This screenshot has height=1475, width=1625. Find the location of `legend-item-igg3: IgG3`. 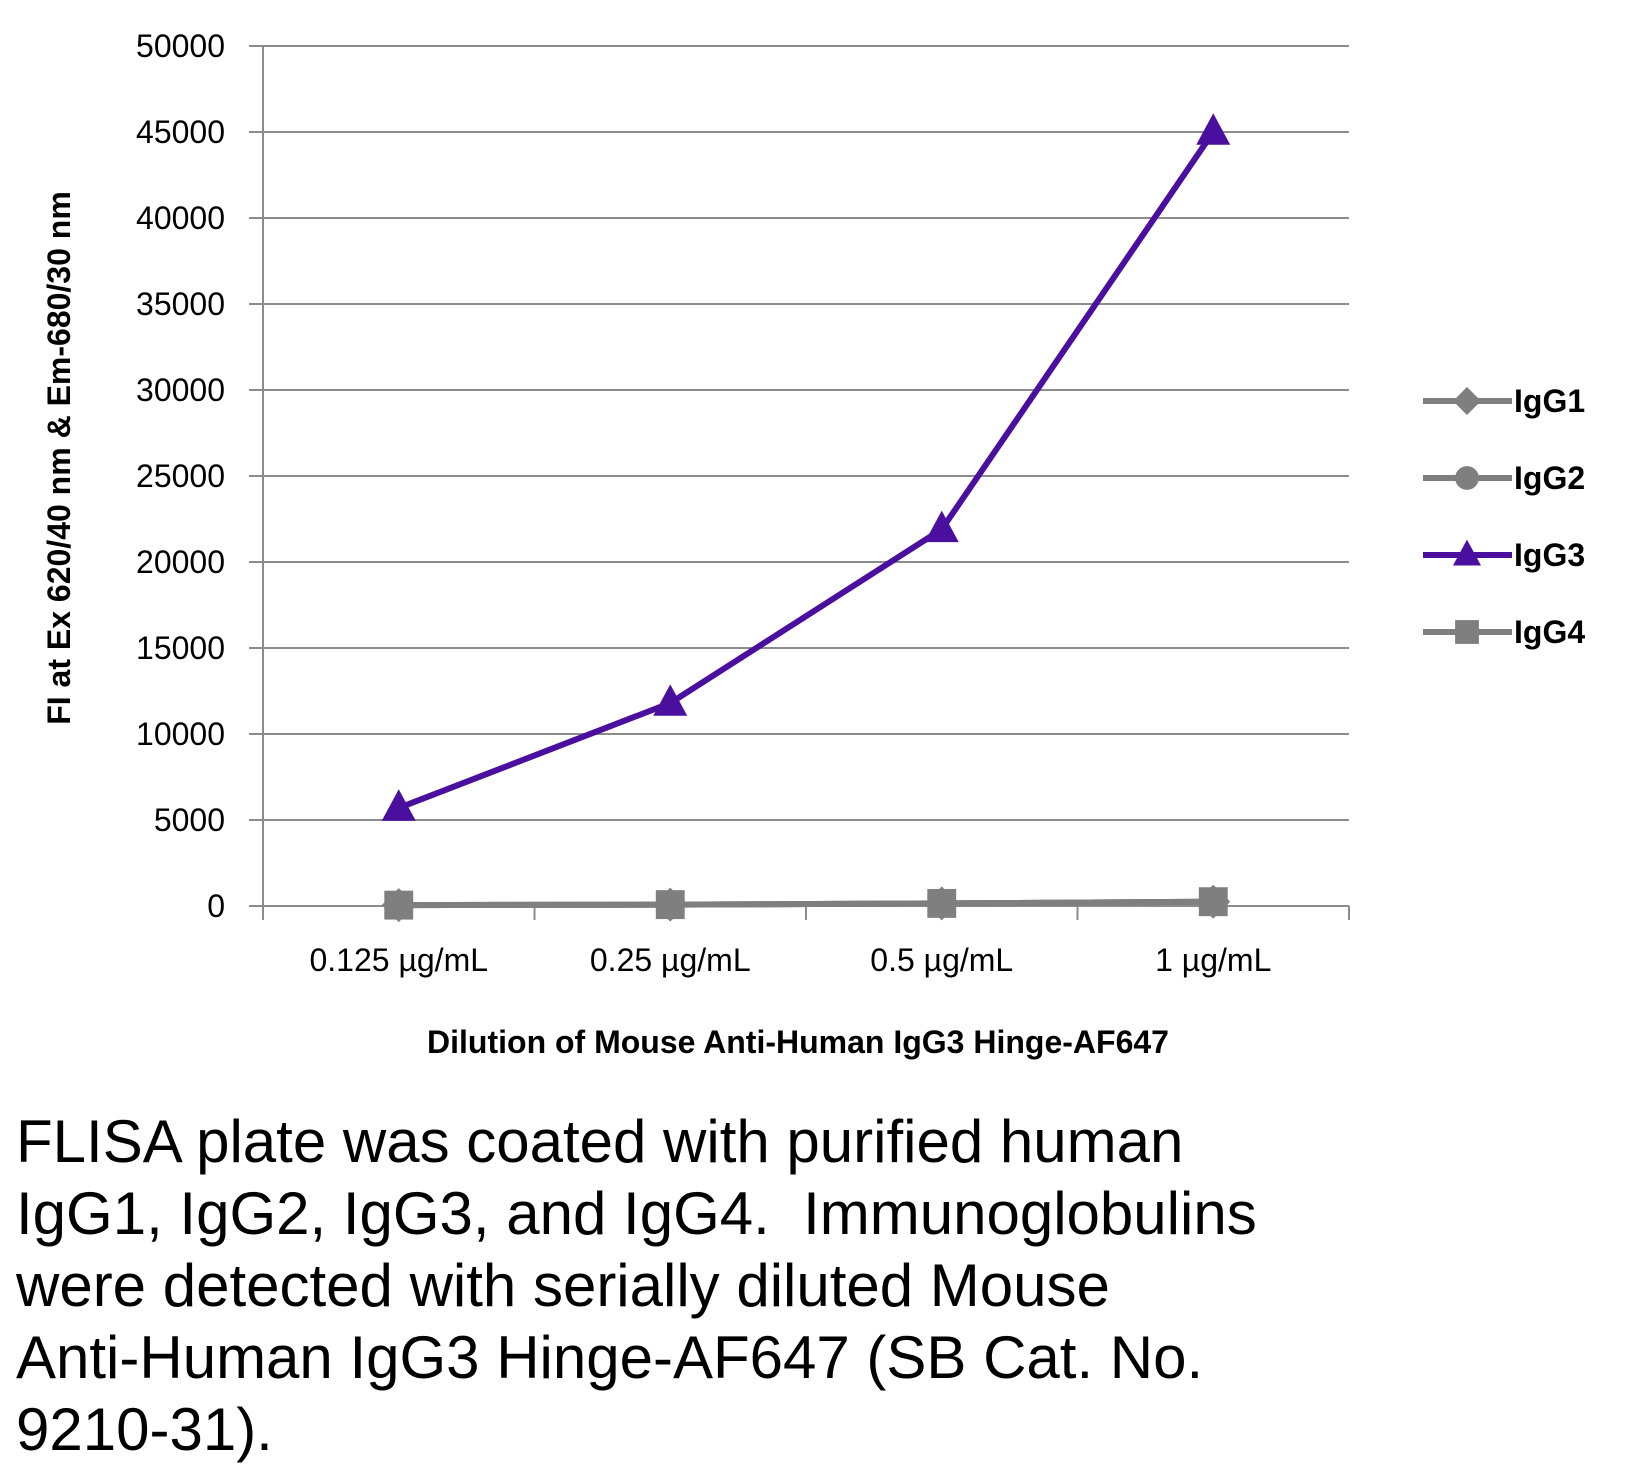

legend-item-igg3: IgG3 is located at coordinates (1504, 555).